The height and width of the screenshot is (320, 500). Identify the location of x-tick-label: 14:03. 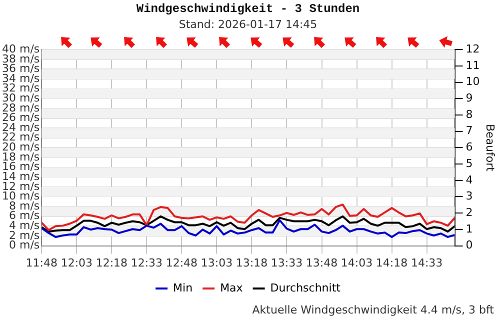
(356, 263).